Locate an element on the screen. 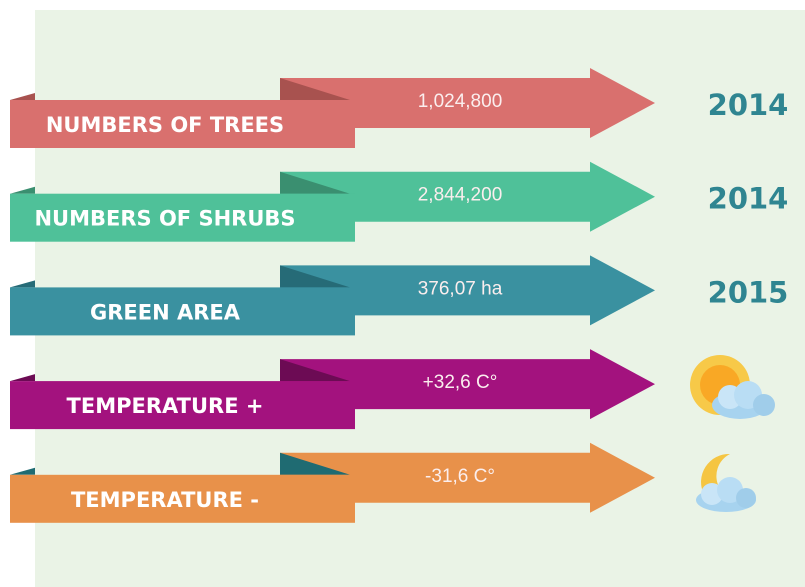  row-label: NUMBERS OF TREES is located at coordinates (165, 125).